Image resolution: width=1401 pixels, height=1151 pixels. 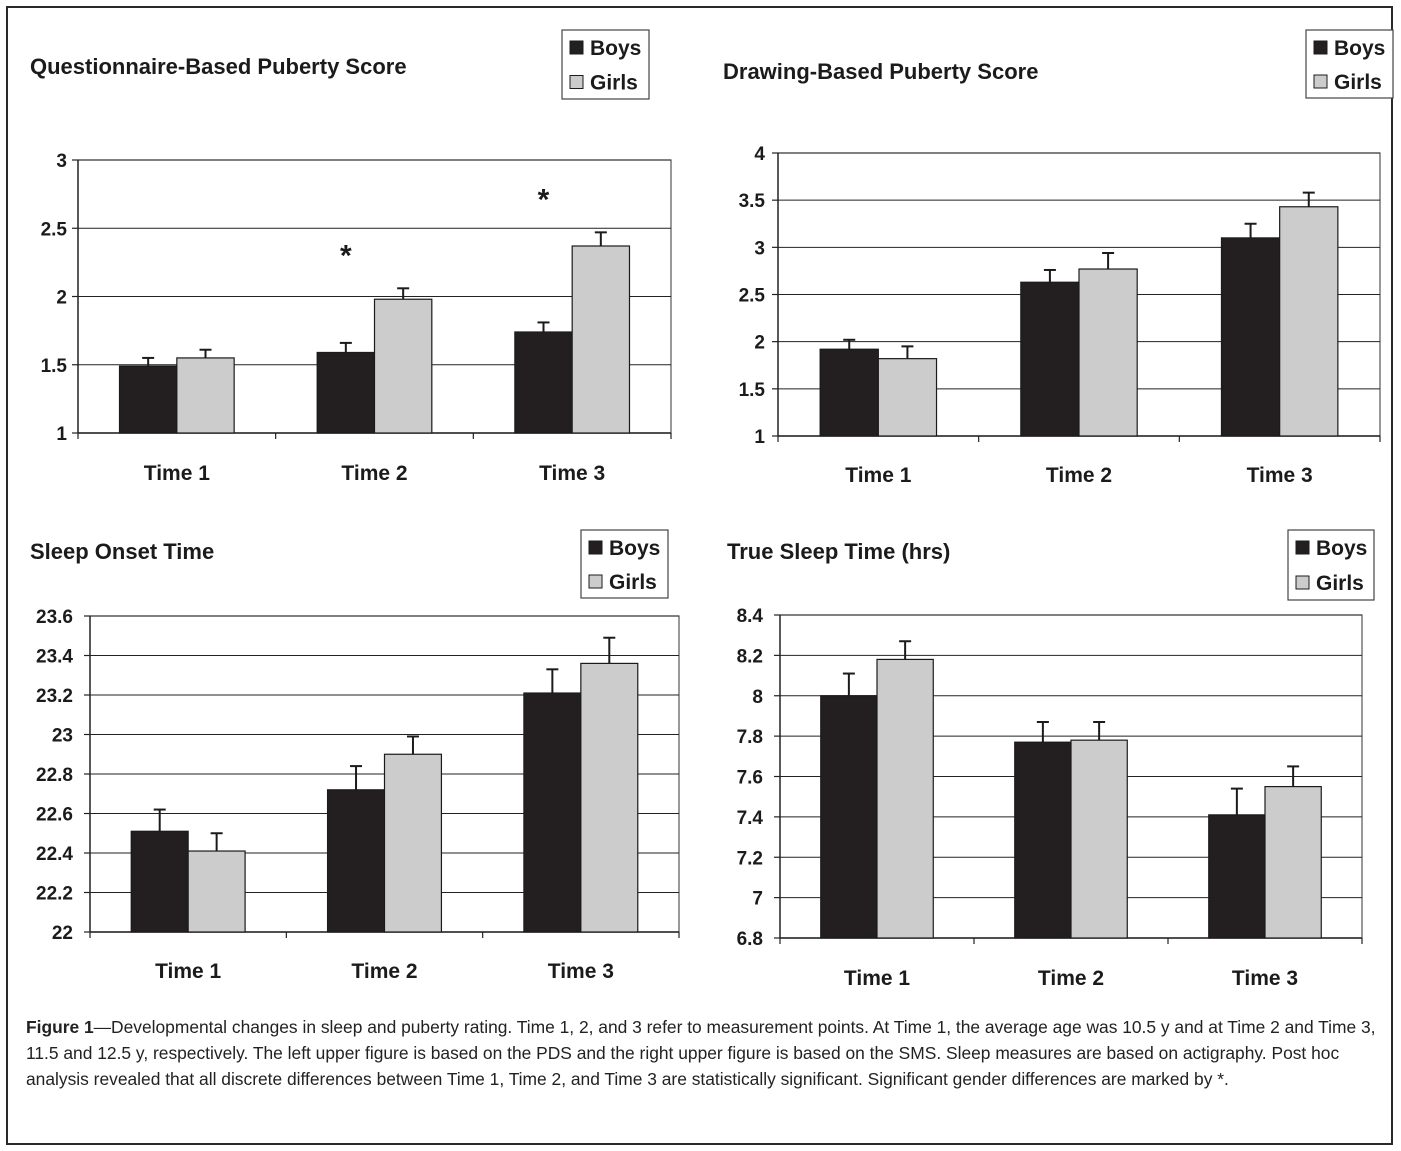 I want to click on y-tick-label: 7.4, so click(x=750, y=818).